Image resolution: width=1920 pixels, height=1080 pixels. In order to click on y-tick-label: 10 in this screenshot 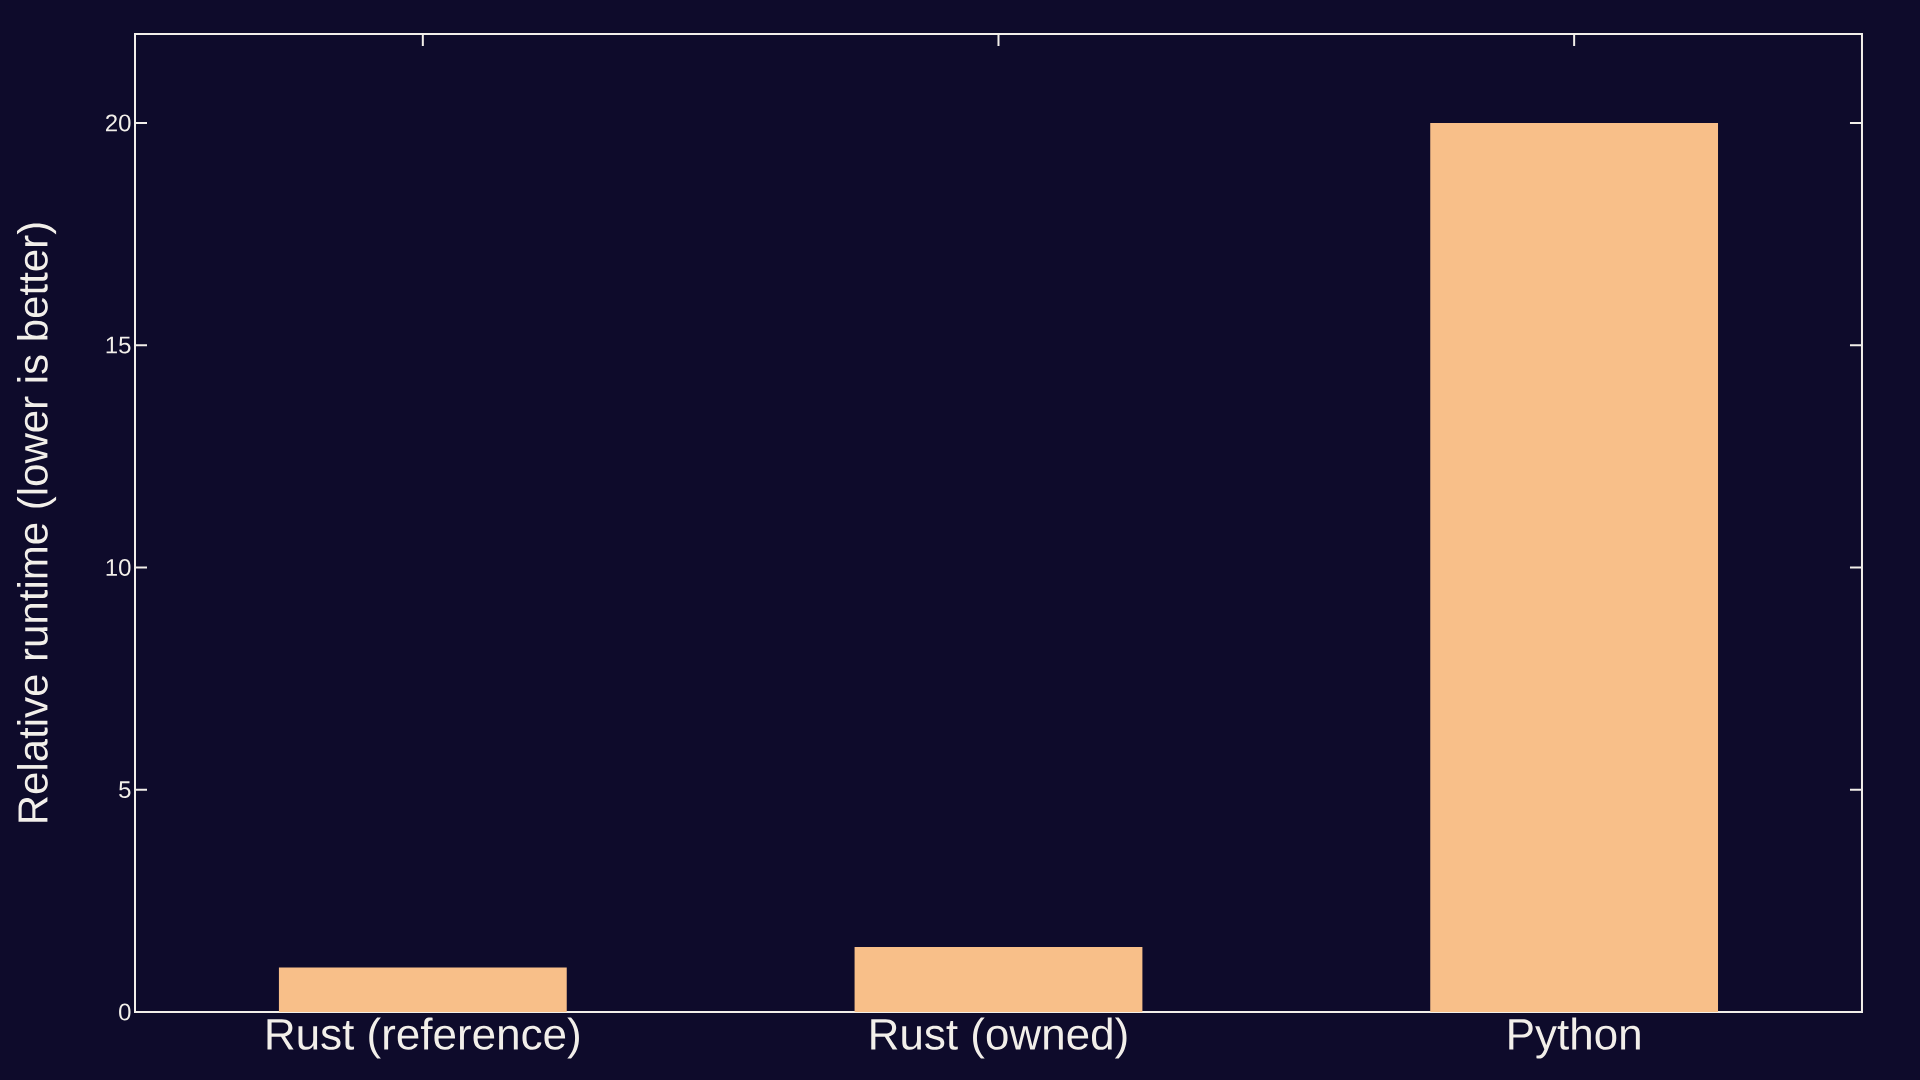, I will do `click(118, 567)`.